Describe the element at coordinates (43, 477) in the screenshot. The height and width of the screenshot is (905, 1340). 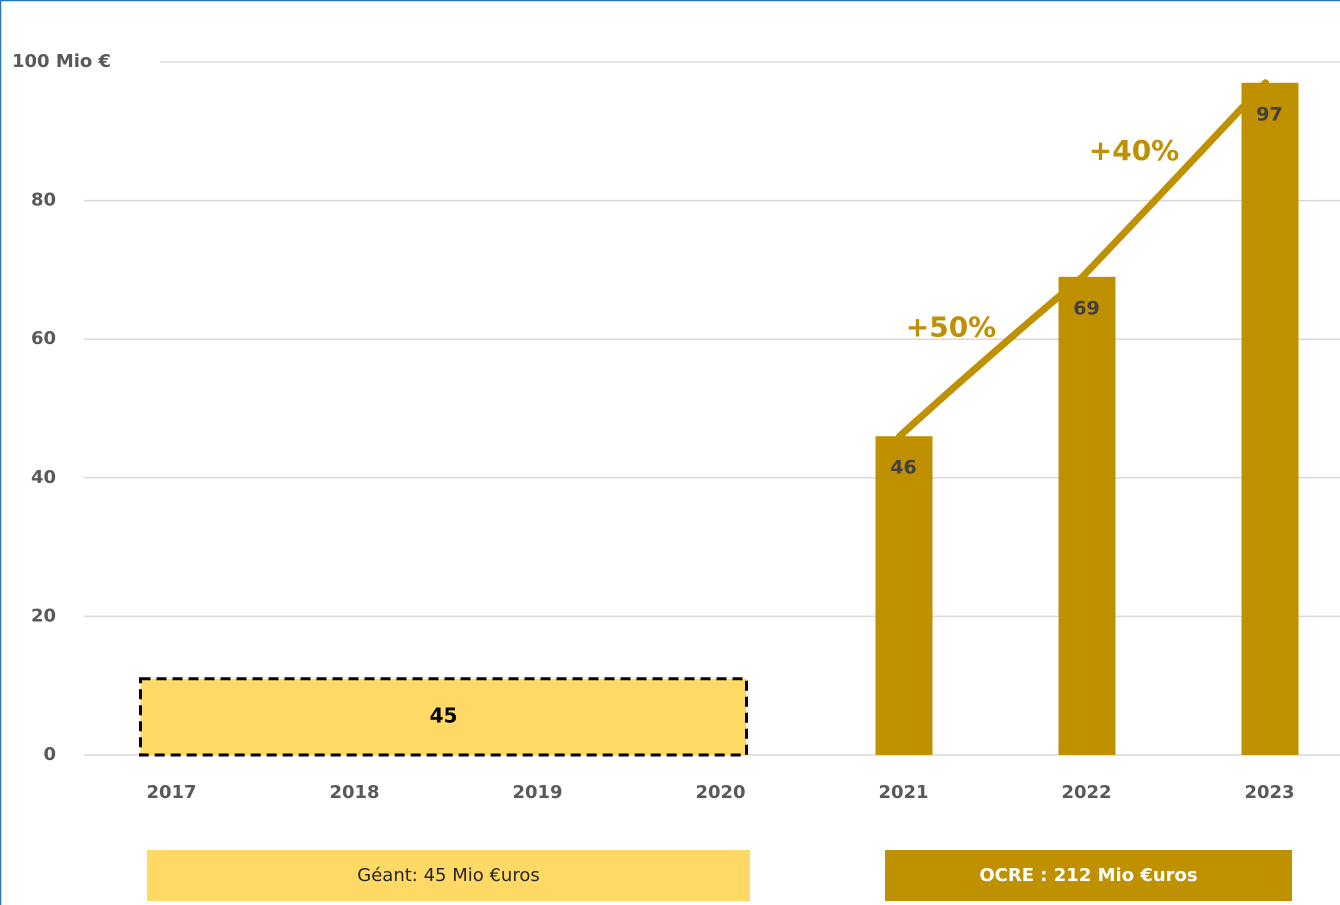
I see `y-tick-label: 40` at that location.